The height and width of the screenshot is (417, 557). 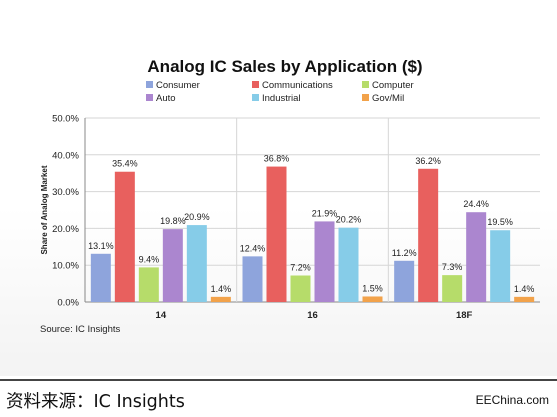 I want to click on data-label: 7.3%, so click(x=452, y=267).